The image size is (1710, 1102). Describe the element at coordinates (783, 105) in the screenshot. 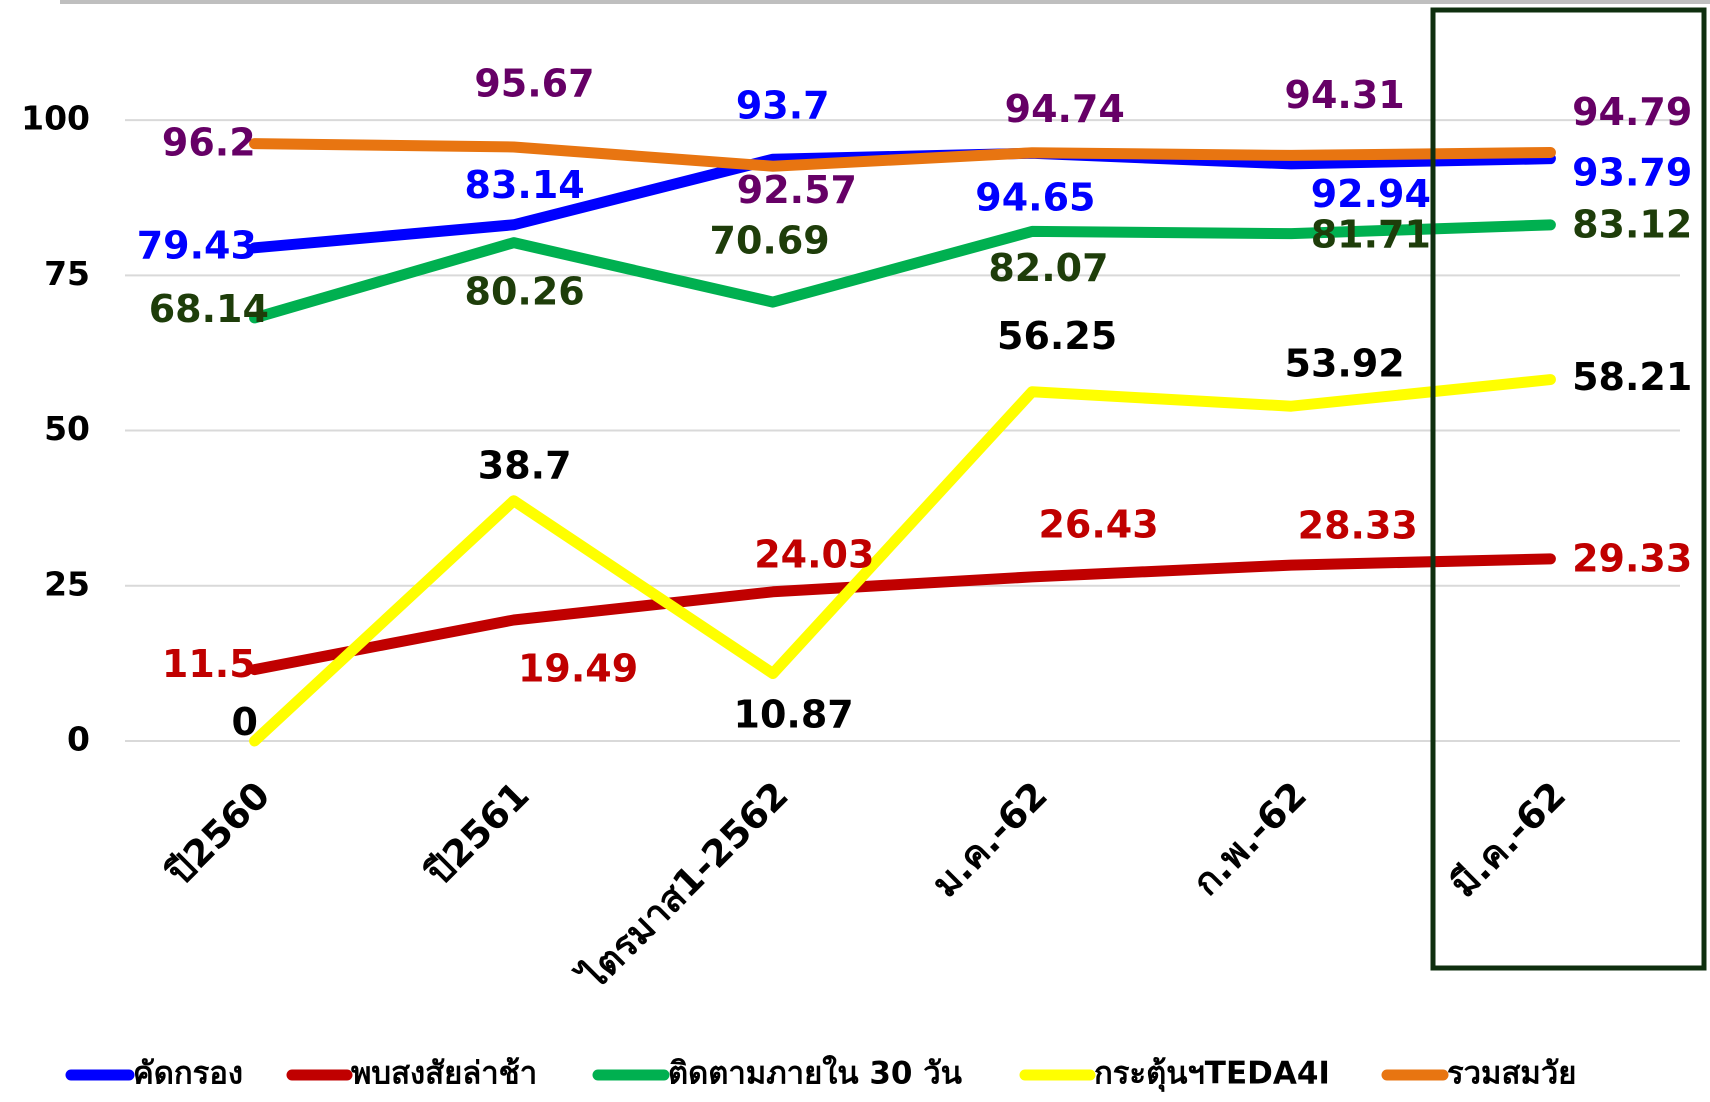

I see `data-label: 93.7` at that location.